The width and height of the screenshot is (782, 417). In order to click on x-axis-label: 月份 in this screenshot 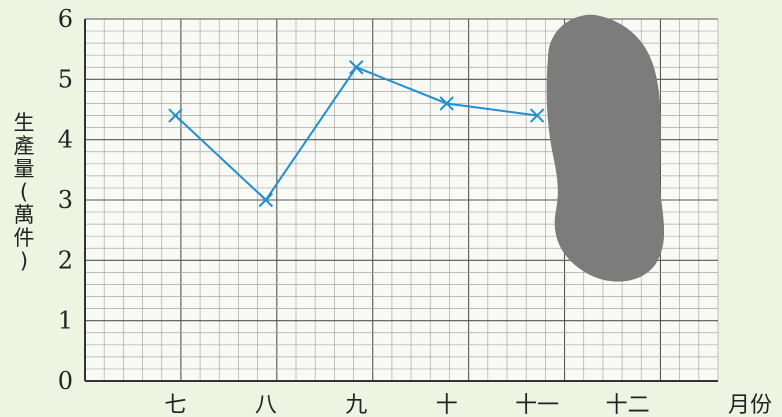, I will do `click(750, 405)`.